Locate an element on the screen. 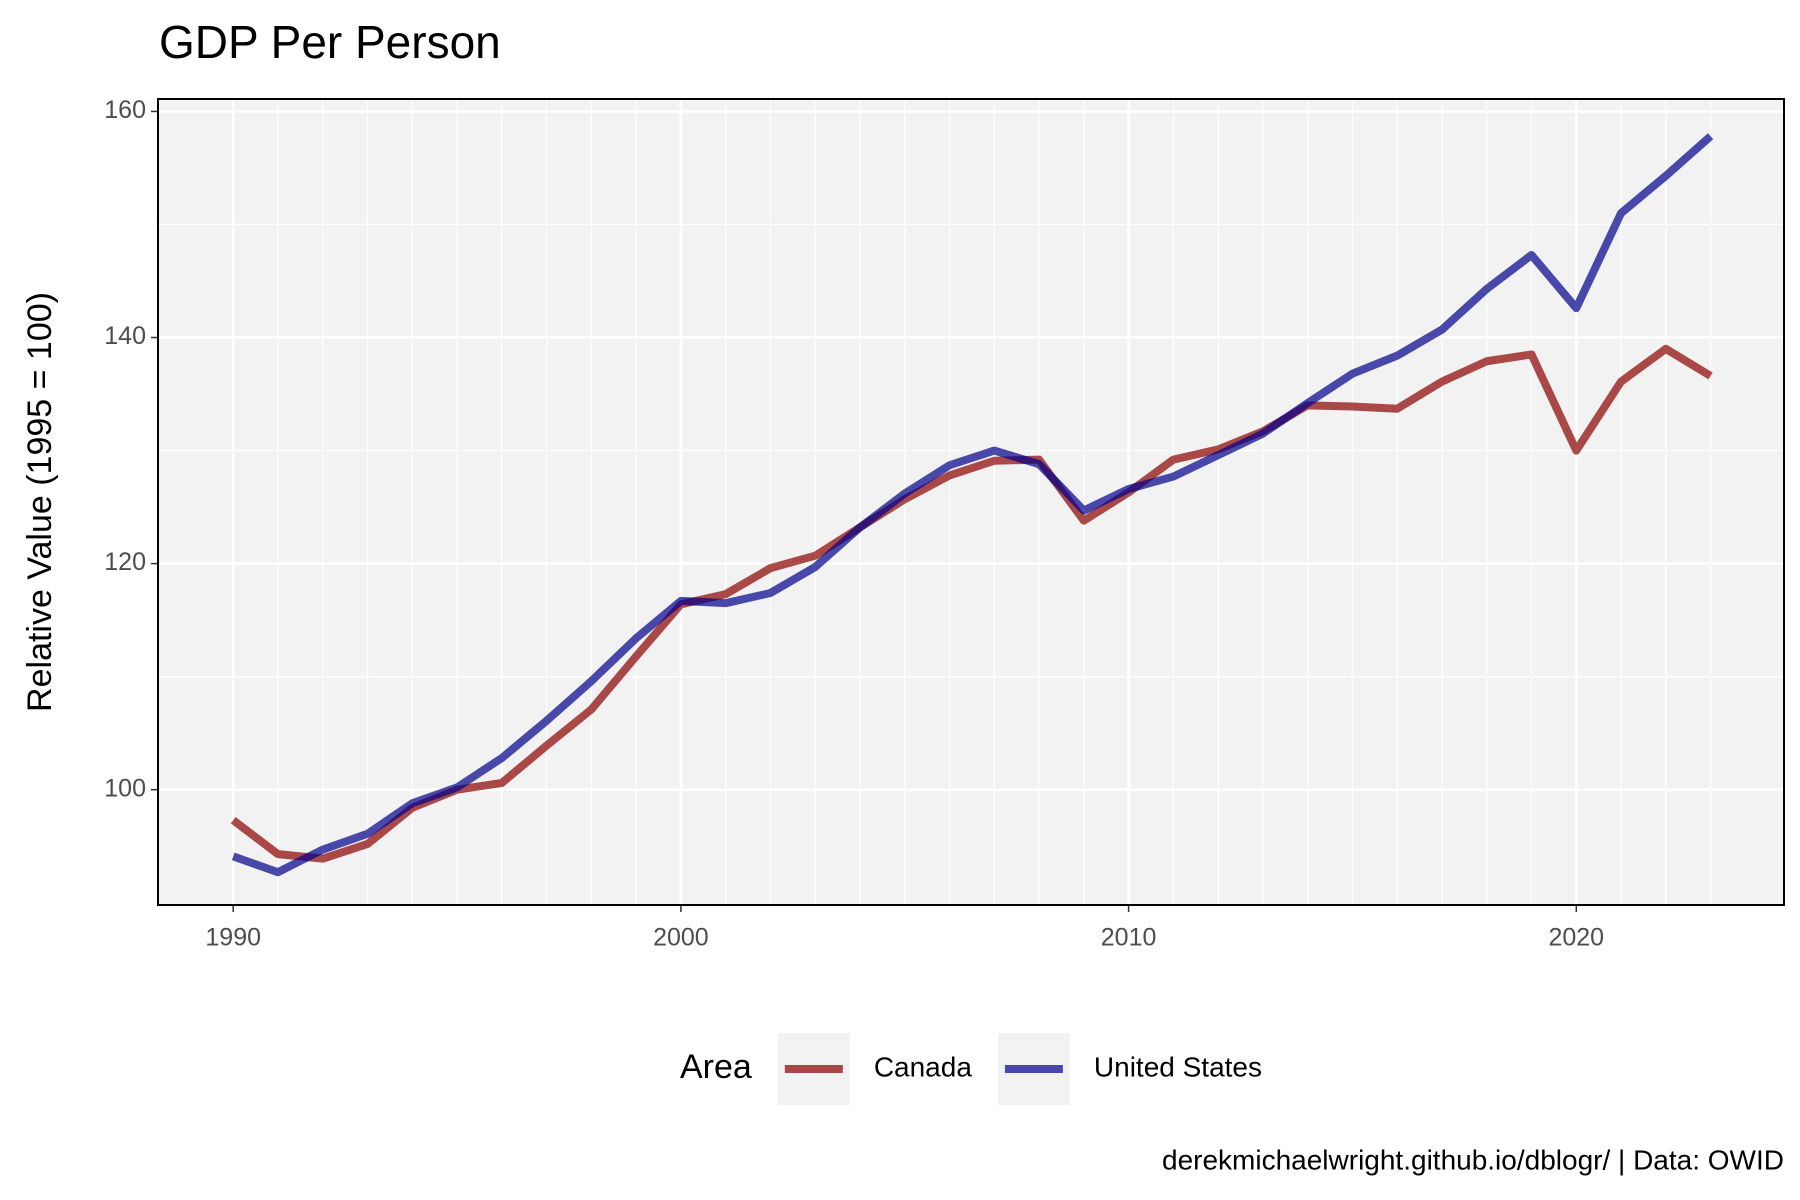 The image size is (1800, 1200). x-tick-label: 2000 is located at coordinates (681, 938).